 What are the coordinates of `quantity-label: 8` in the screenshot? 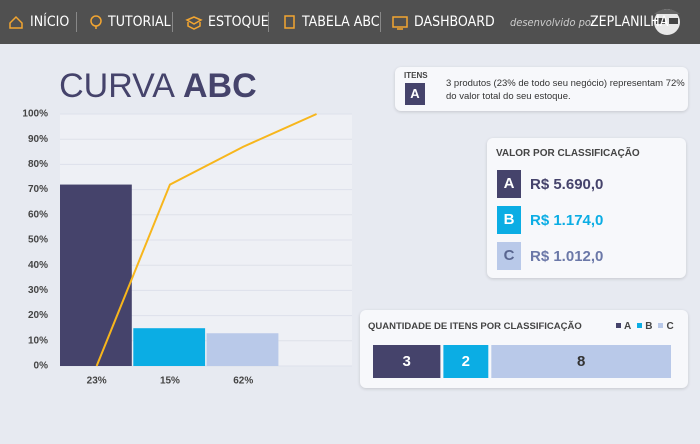 It's located at (581, 361).